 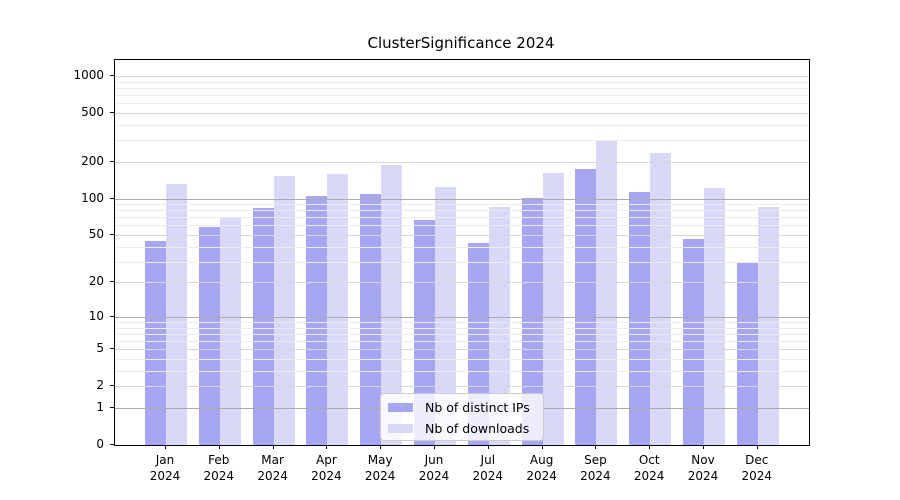 I want to click on chart-title: ClusterSignificance 2024, so click(x=461, y=43).